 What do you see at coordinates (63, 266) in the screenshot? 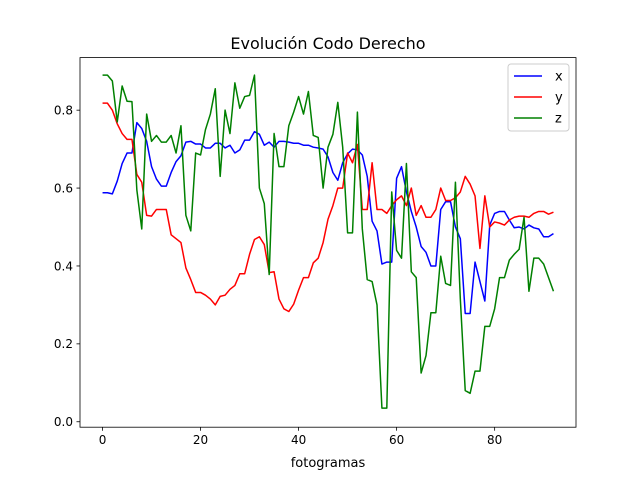
I see `y-tick-label: 0.4` at bounding box center [63, 266].